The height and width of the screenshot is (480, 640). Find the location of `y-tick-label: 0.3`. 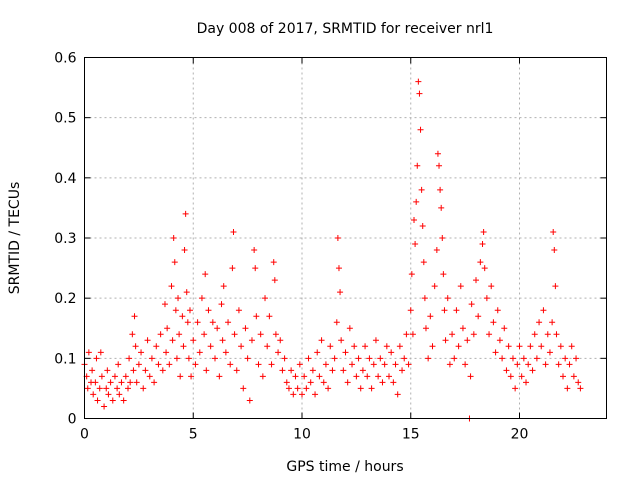

y-tick-label: 0.3 is located at coordinates (65, 239).